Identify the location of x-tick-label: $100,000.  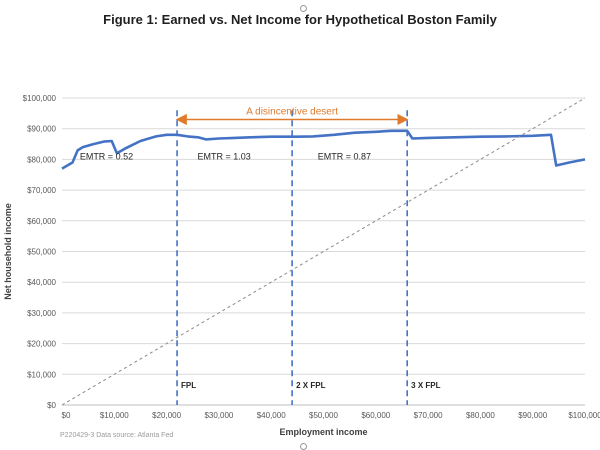
(584, 415).